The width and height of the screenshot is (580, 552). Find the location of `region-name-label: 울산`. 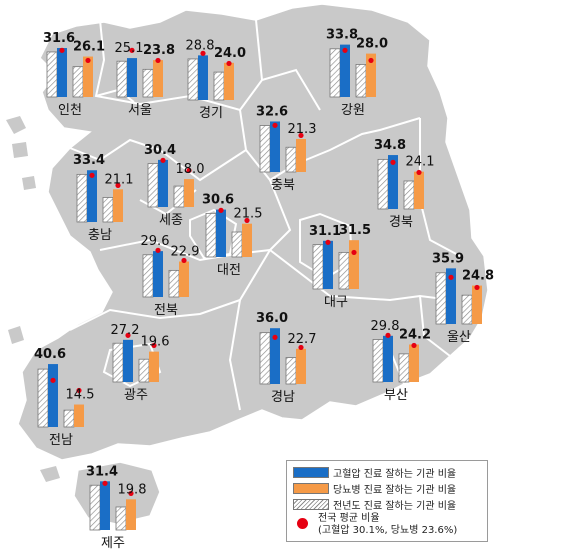

region-name-label: 울산 is located at coordinates (459, 337).